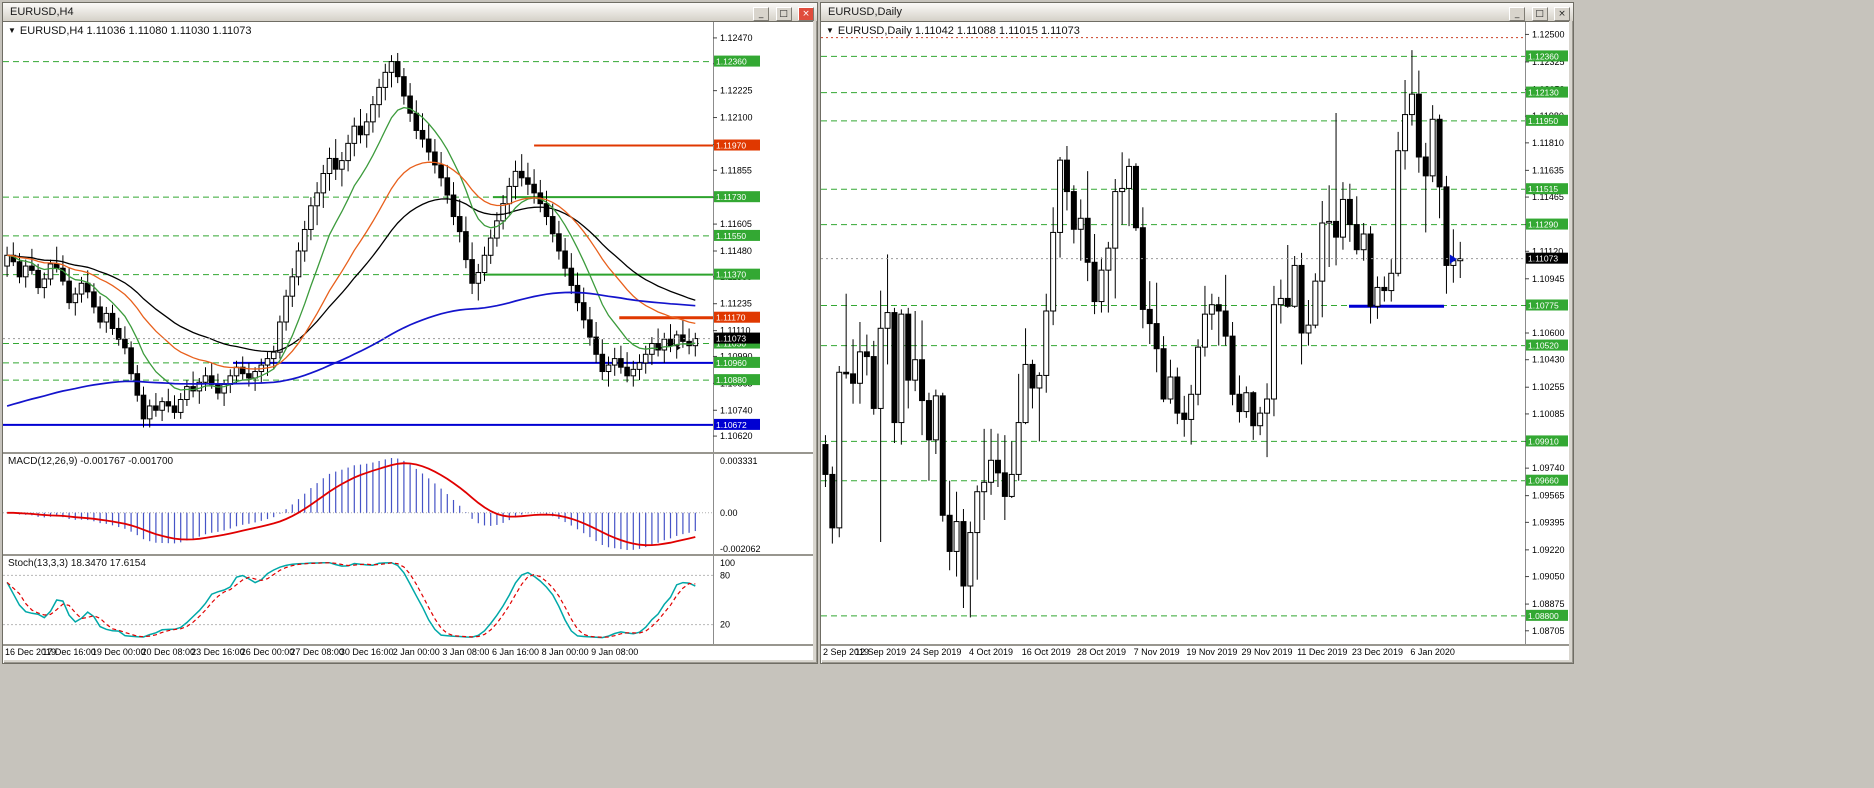  What do you see at coordinates (739, 461) in the screenshot?
I see `svg-text: 0.003331` at bounding box center [739, 461].